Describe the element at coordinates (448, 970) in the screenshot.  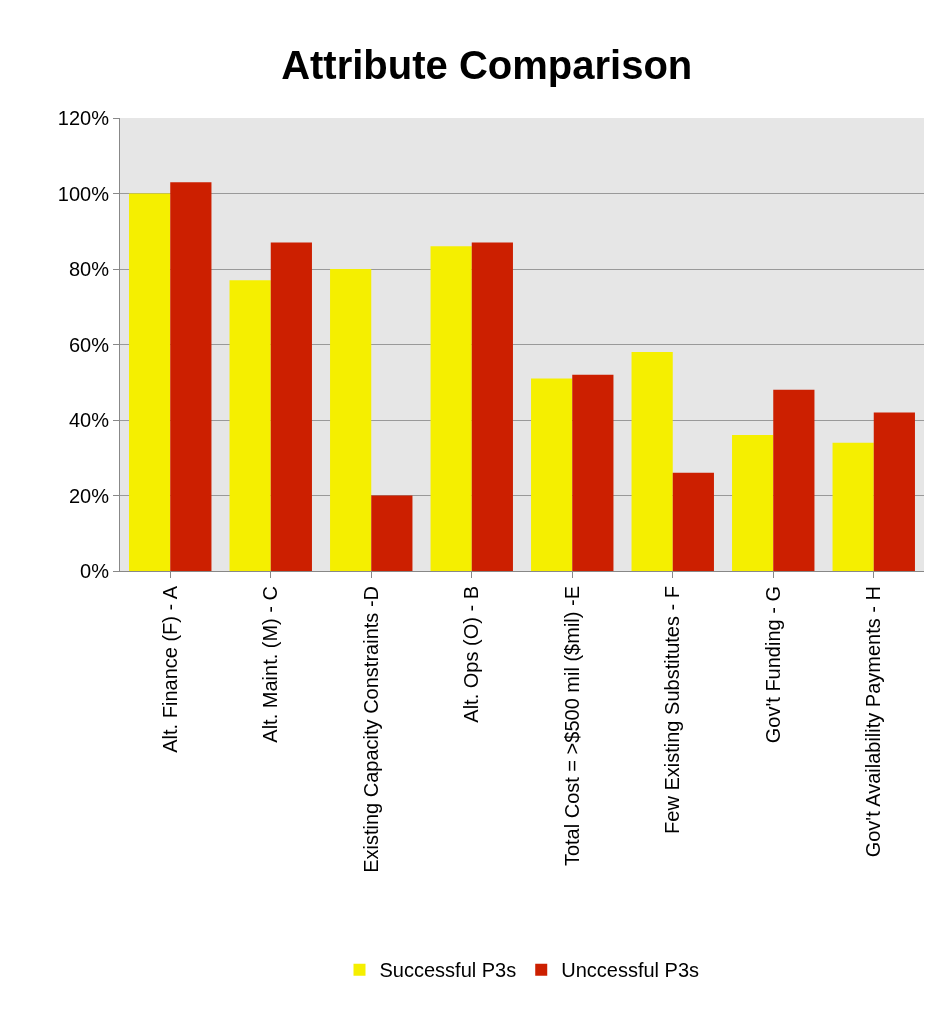
I see `legend-label: Successful P3s` at that location.